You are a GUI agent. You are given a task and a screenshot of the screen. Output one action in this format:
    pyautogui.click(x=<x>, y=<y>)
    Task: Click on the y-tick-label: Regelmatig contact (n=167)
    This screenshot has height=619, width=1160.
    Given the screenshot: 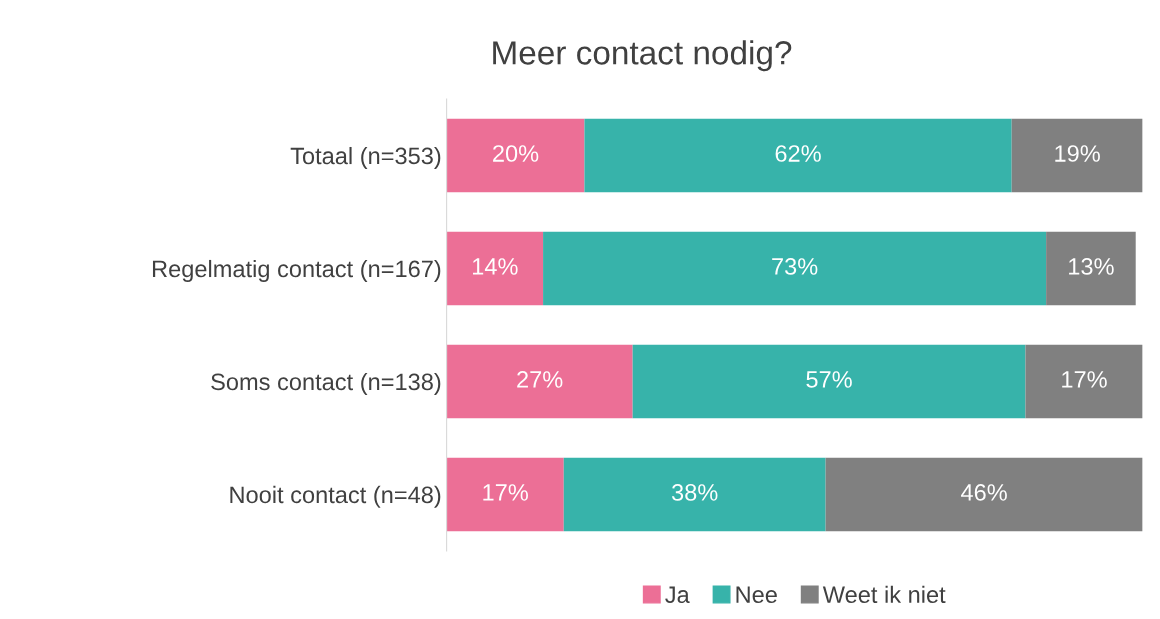 What is the action you would take?
    pyautogui.click(x=296, y=270)
    